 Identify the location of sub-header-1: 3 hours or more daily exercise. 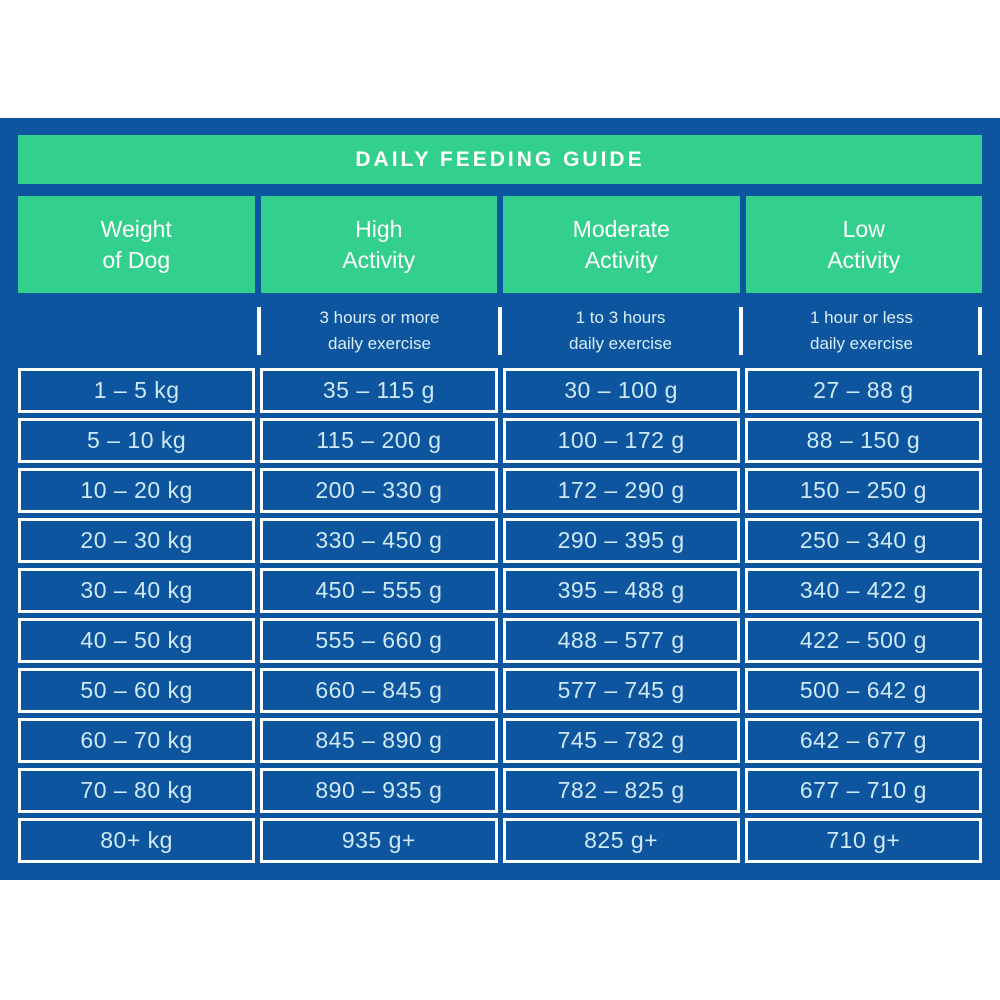
(378, 331).